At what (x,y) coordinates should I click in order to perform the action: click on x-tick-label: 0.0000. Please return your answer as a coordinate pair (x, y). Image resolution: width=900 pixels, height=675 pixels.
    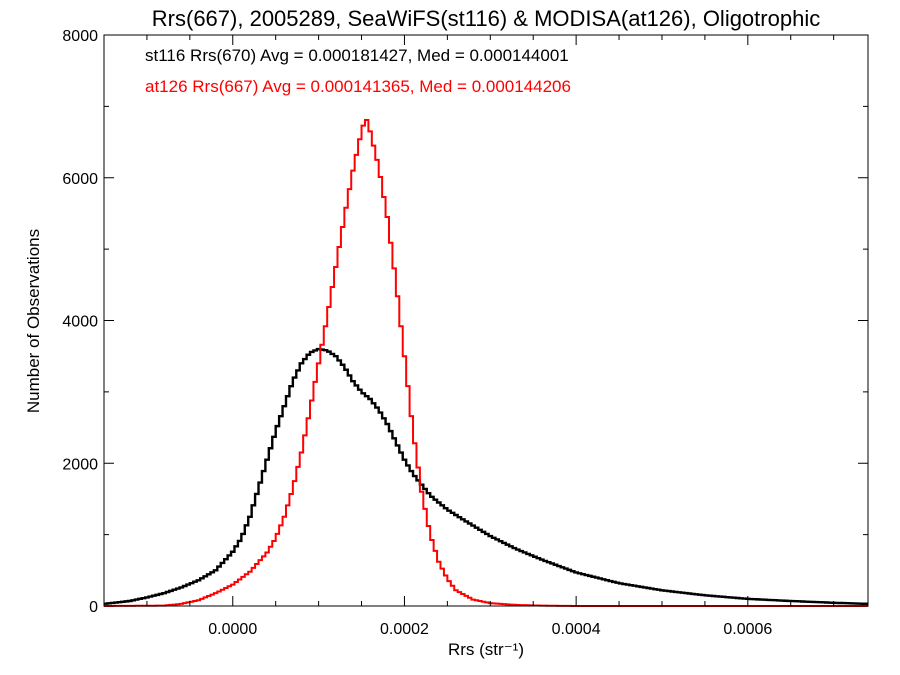
    Looking at the image, I should click on (232, 629).